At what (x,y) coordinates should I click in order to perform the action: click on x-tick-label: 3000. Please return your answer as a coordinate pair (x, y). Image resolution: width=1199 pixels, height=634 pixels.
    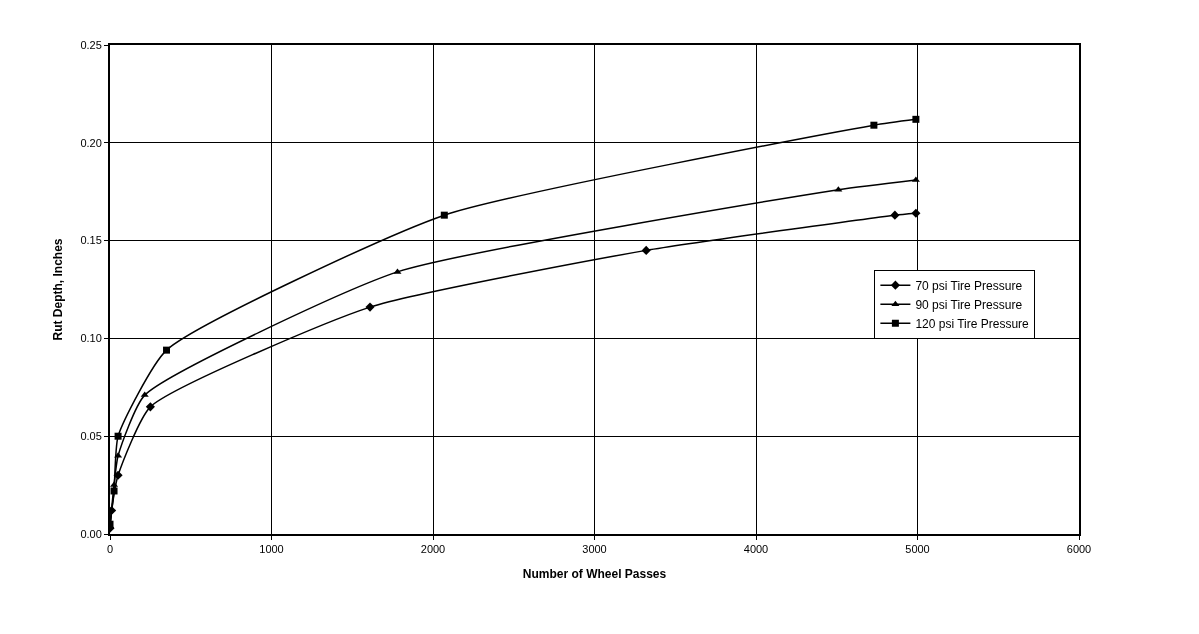
    Looking at the image, I should click on (594, 549).